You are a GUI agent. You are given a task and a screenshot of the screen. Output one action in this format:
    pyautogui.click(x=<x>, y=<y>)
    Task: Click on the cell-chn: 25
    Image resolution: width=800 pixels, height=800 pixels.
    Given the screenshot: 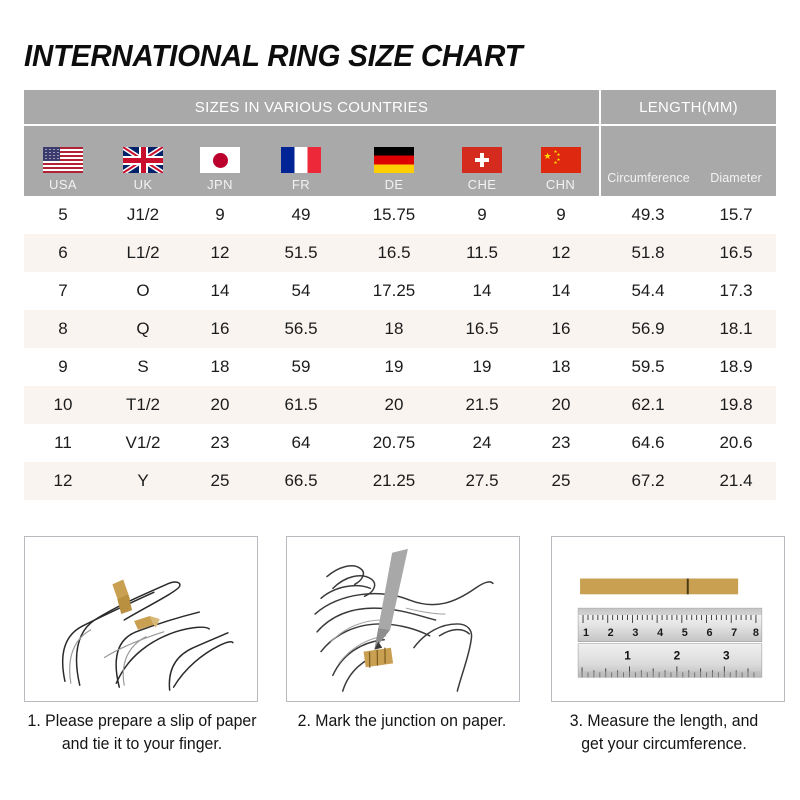 What is the action you would take?
    pyautogui.click(x=561, y=481)
    